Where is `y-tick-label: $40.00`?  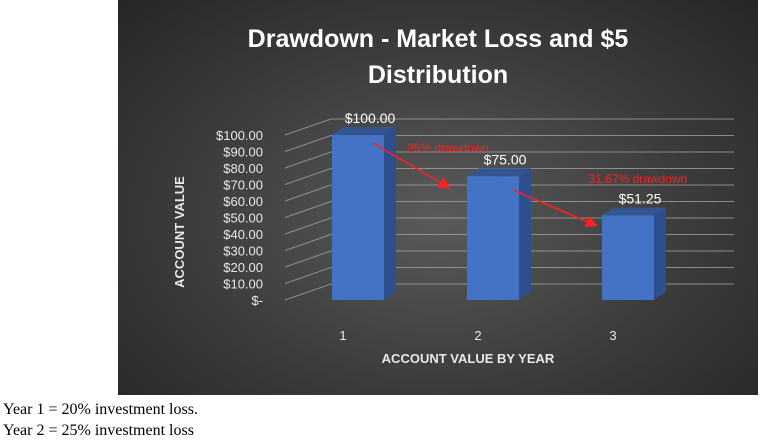 y-tick-label: $40.00 is located at coordinates (243, 234).